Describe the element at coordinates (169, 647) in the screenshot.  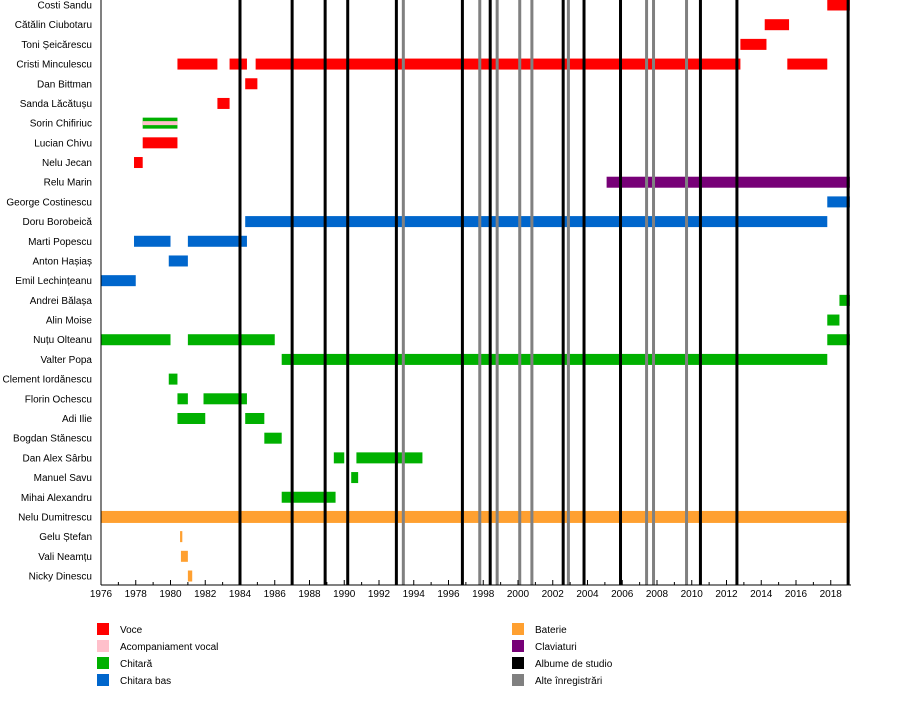
I see `legend-label-acomp: Acompaniament vocal` at that location.